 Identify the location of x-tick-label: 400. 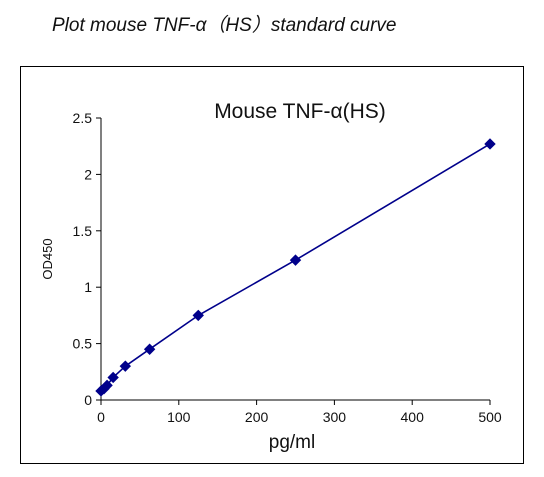
(413, 417).